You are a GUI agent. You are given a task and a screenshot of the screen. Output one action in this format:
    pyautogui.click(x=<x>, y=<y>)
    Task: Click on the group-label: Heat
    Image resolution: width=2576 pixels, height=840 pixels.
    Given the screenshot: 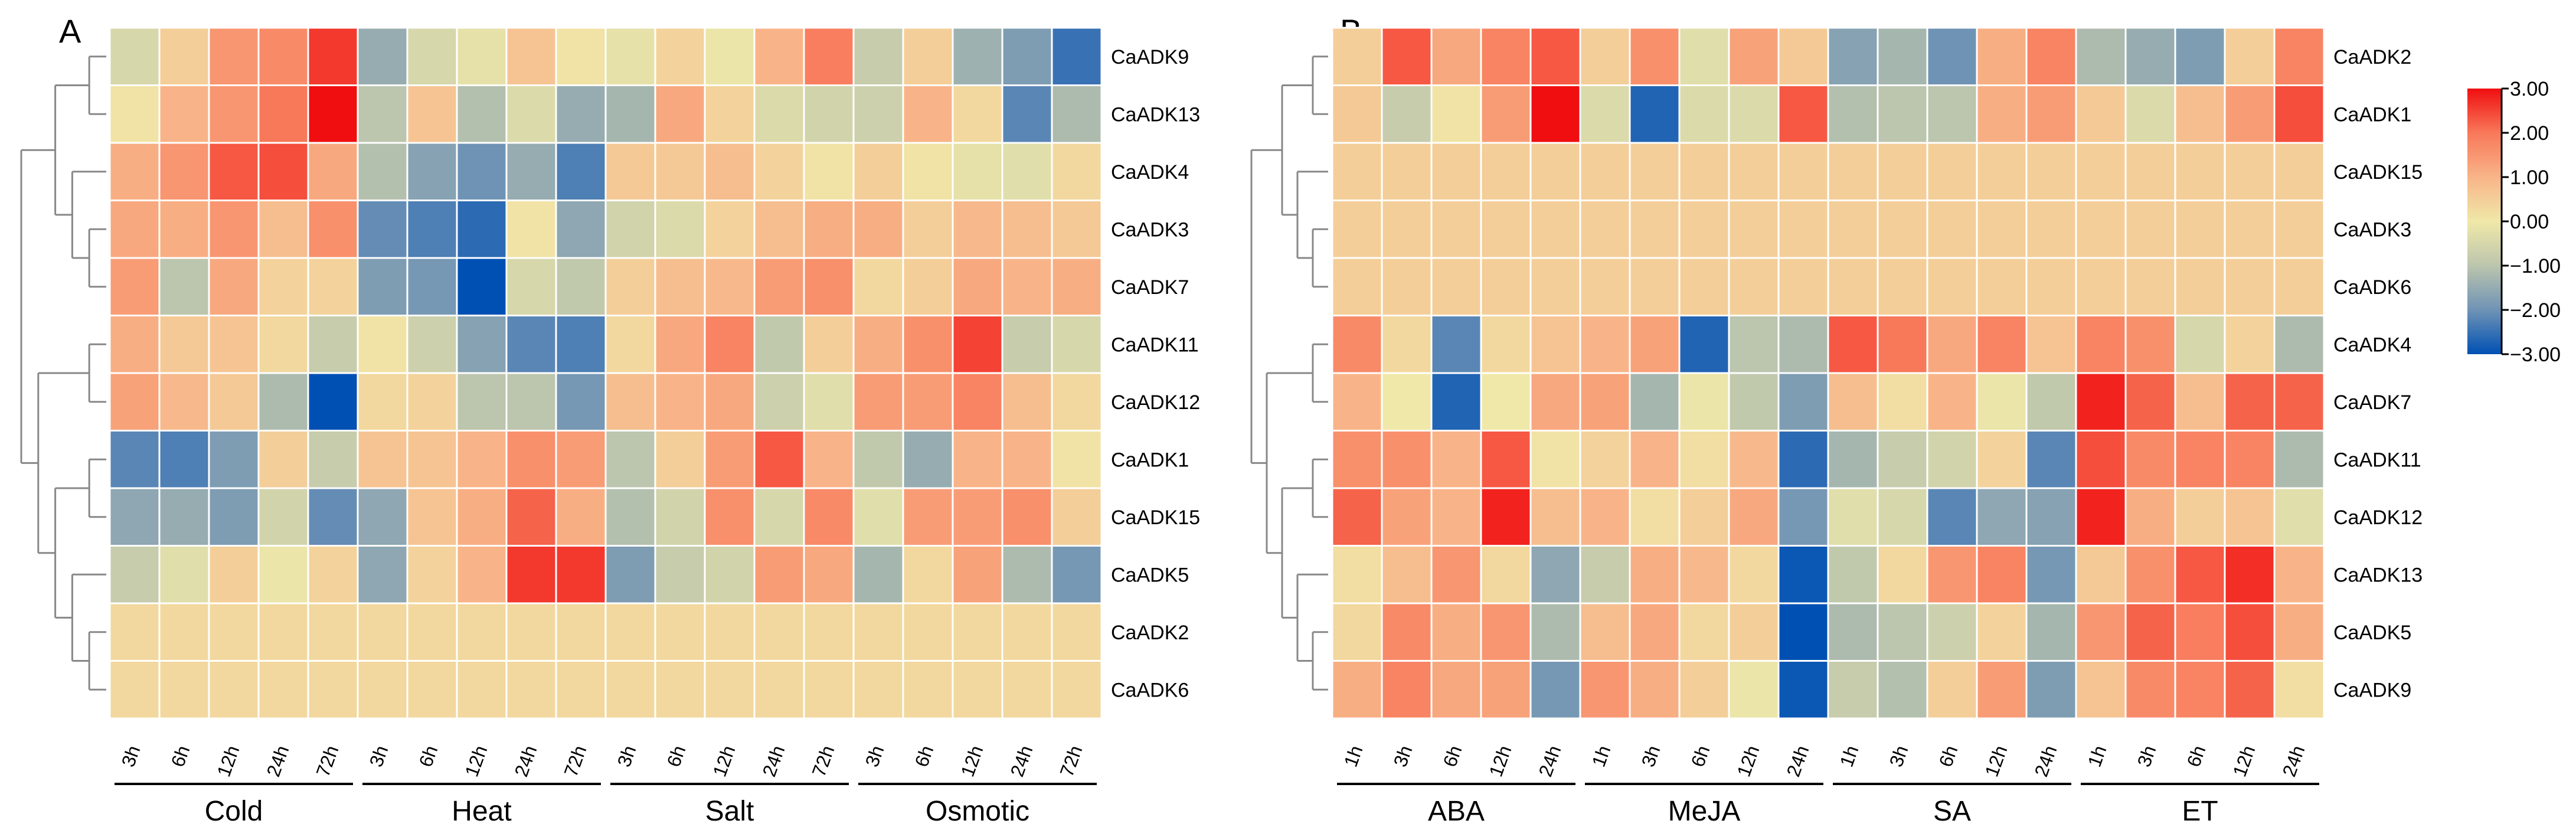 What is the action you would take?
    pyautogui.click(x=481, y=812)
    